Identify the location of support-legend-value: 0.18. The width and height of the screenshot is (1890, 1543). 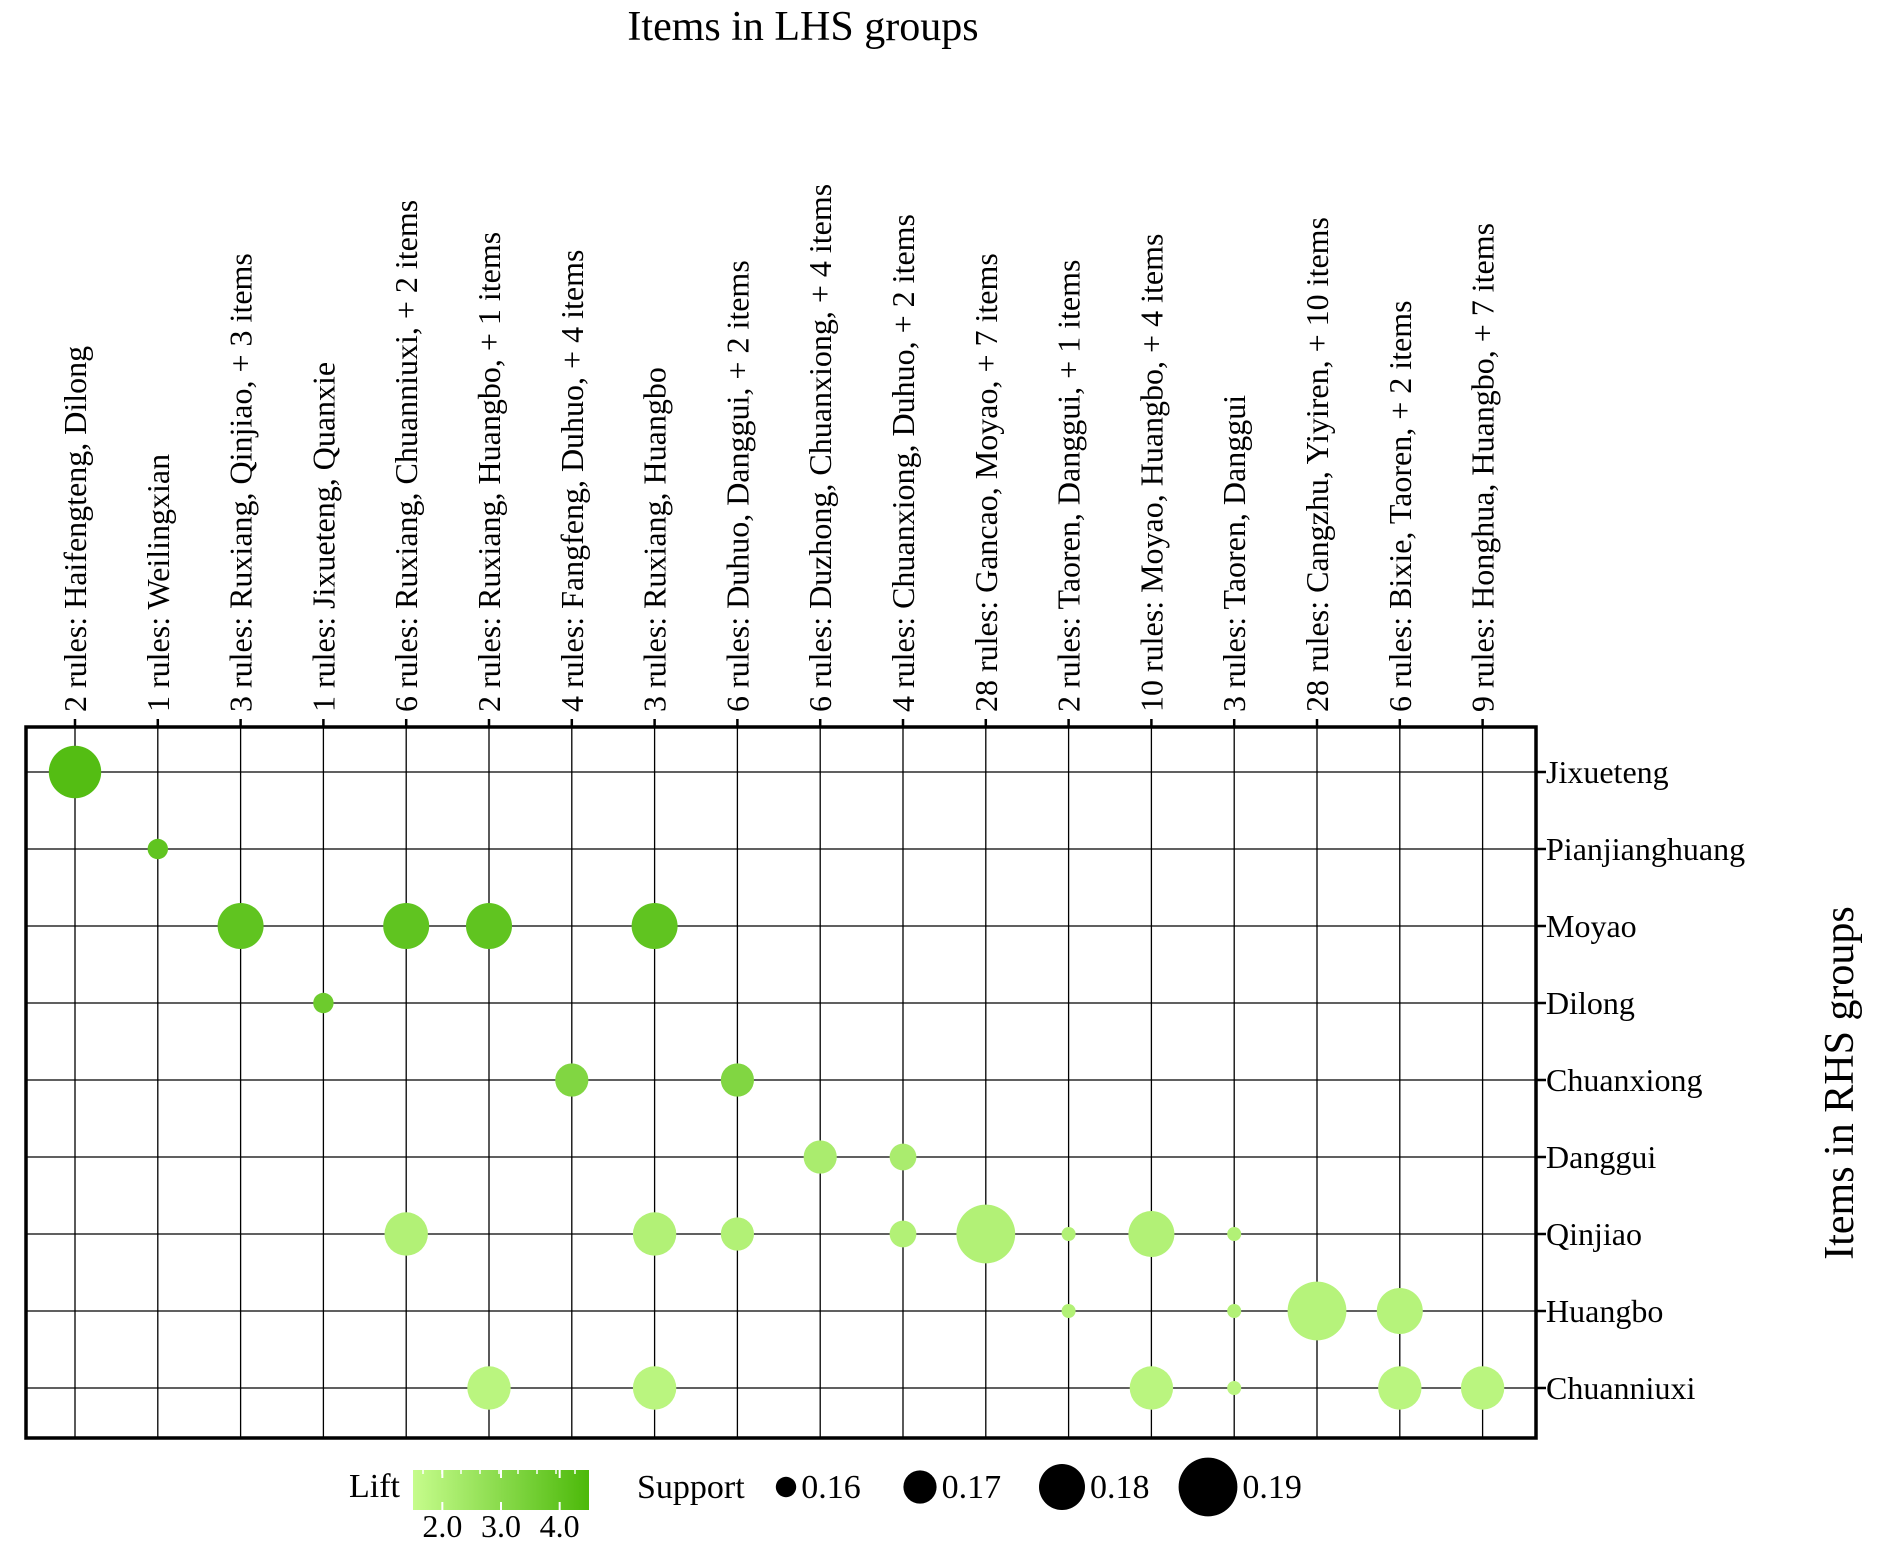
(1120, 1487).